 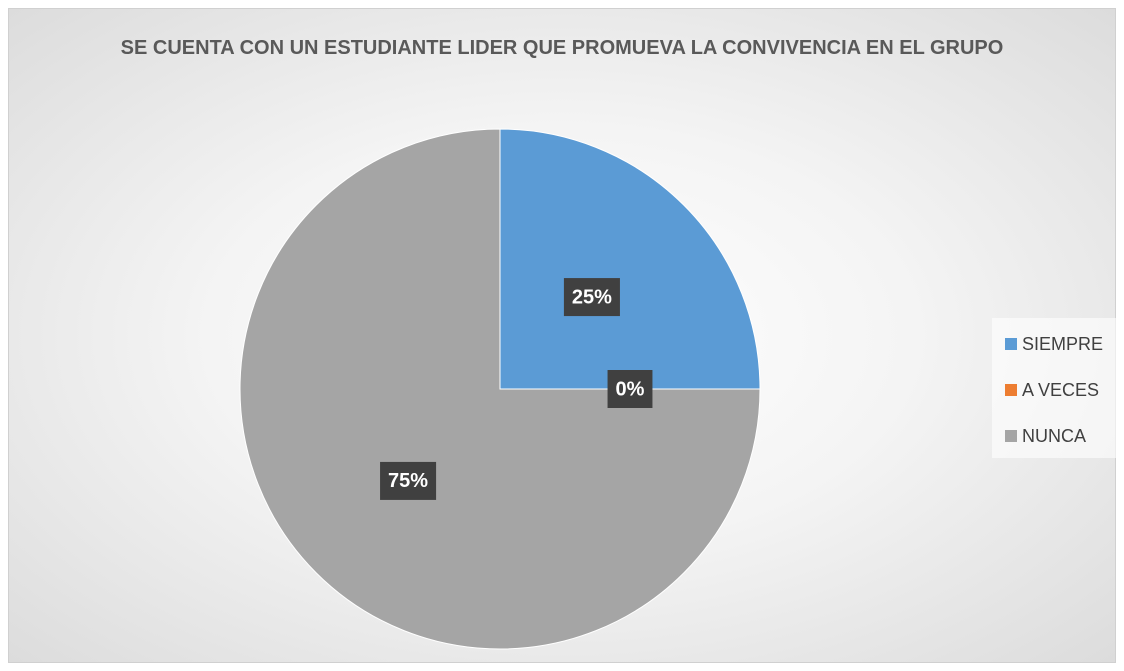 What do you see at coordinates (1062, 344) in the screenshot?
I see `legend-label: SIEMPRE` at bounding box center [1062, 344].